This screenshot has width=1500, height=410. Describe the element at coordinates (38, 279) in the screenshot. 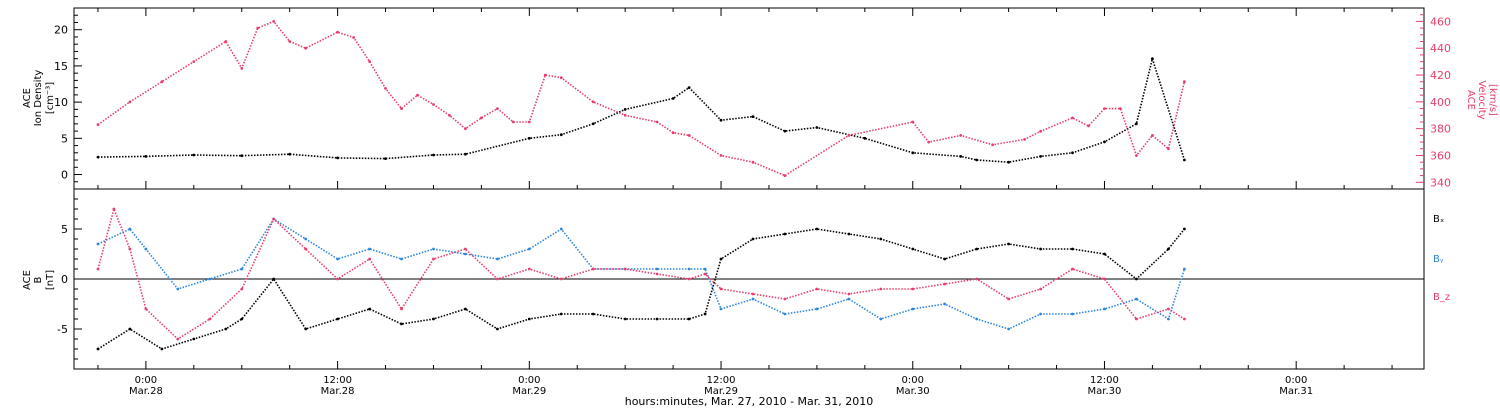

I see `bottom-ylabel-line2: B` at that location.